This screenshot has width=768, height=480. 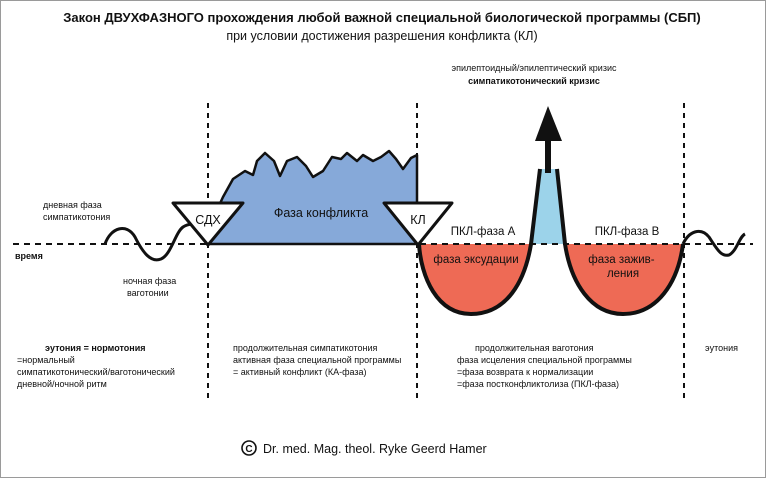 I want to click on eutonia-left-line3: дневной/ночной ритм, so click(x=62, y=384).